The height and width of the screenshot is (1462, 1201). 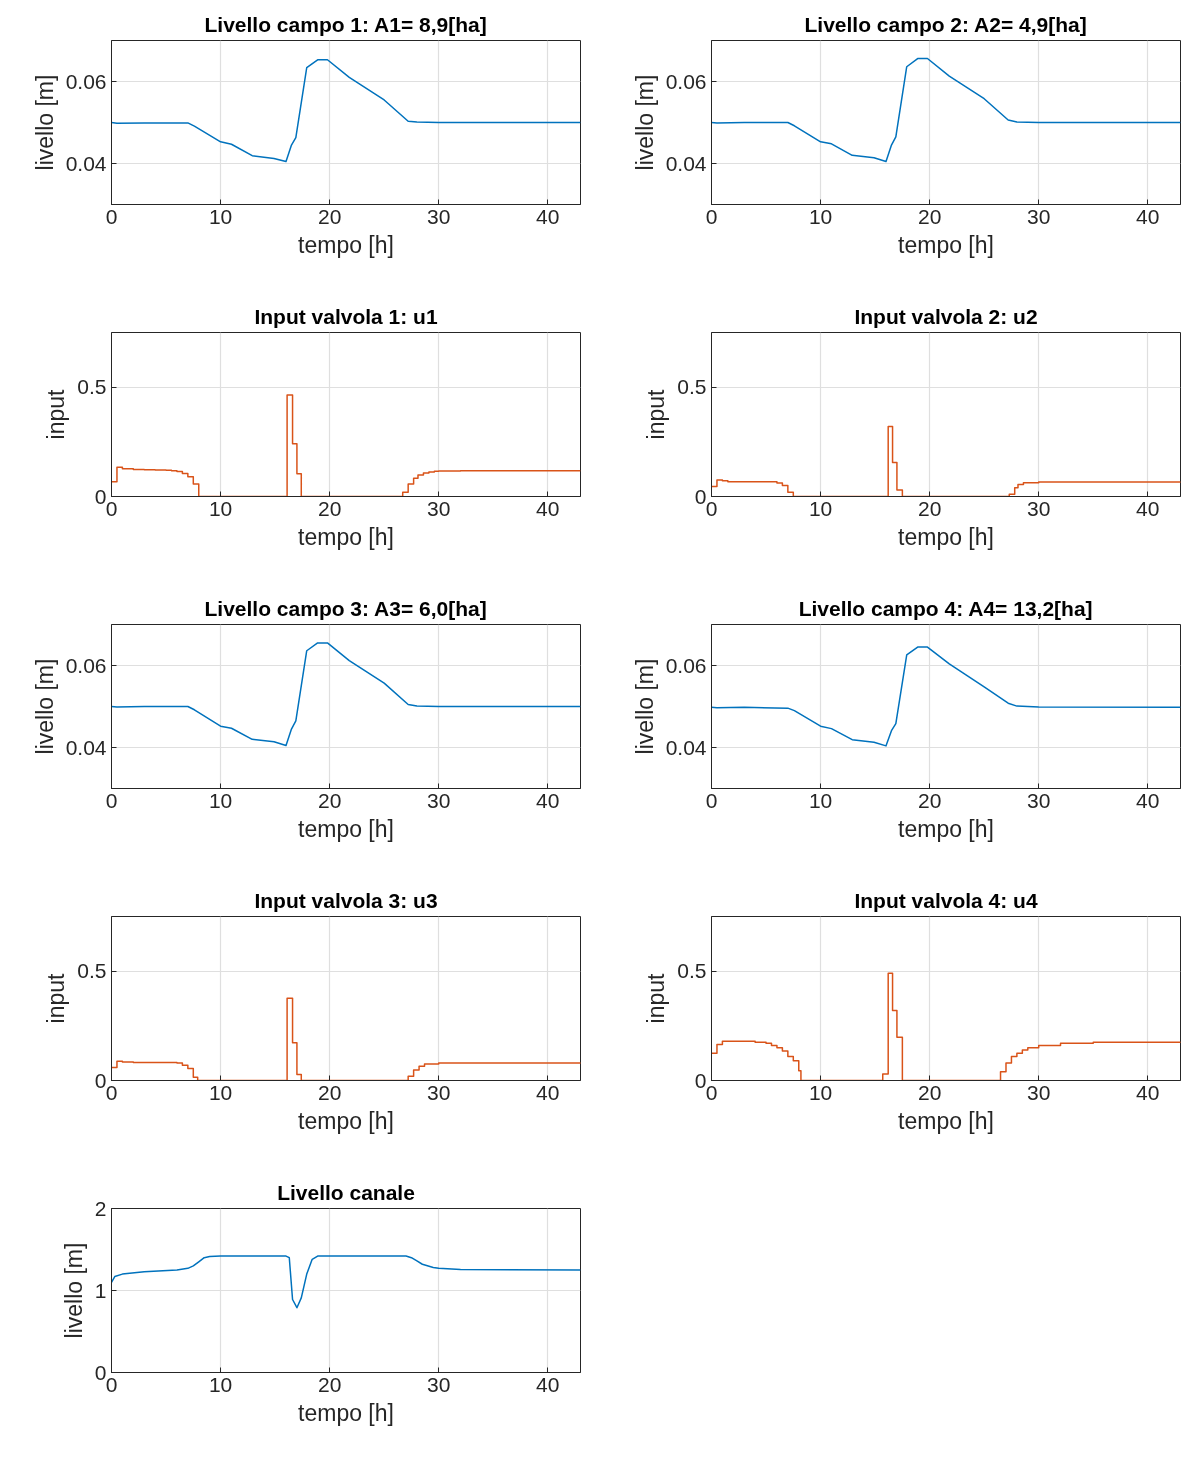 What do you see at coordinates (946, 900) in the screenshot?
I see `chart-title: Input valvola 4: u4` at bounding box center [946, 900].